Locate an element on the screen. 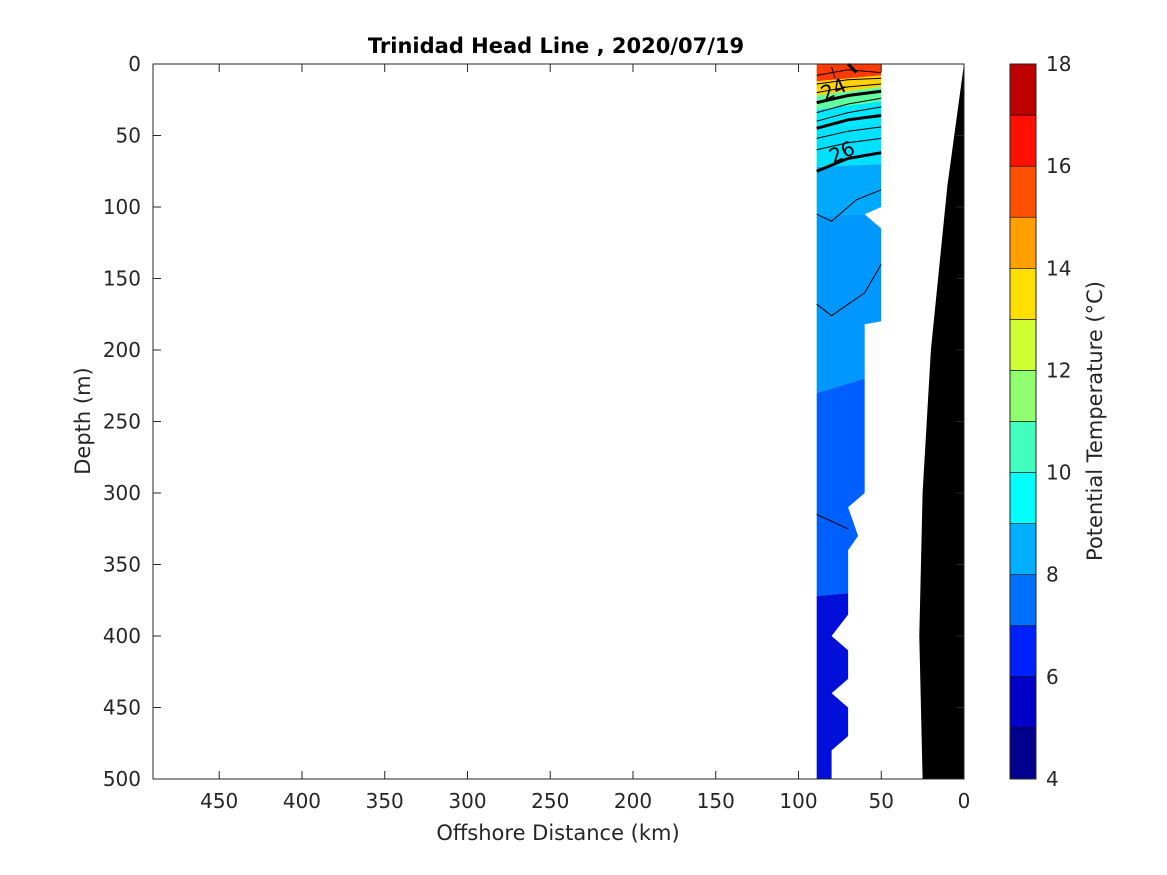 Image resolution: width=1167 pixels, height=875 pixels. y-tick-label: 100 is located at coordinates (122, 207).